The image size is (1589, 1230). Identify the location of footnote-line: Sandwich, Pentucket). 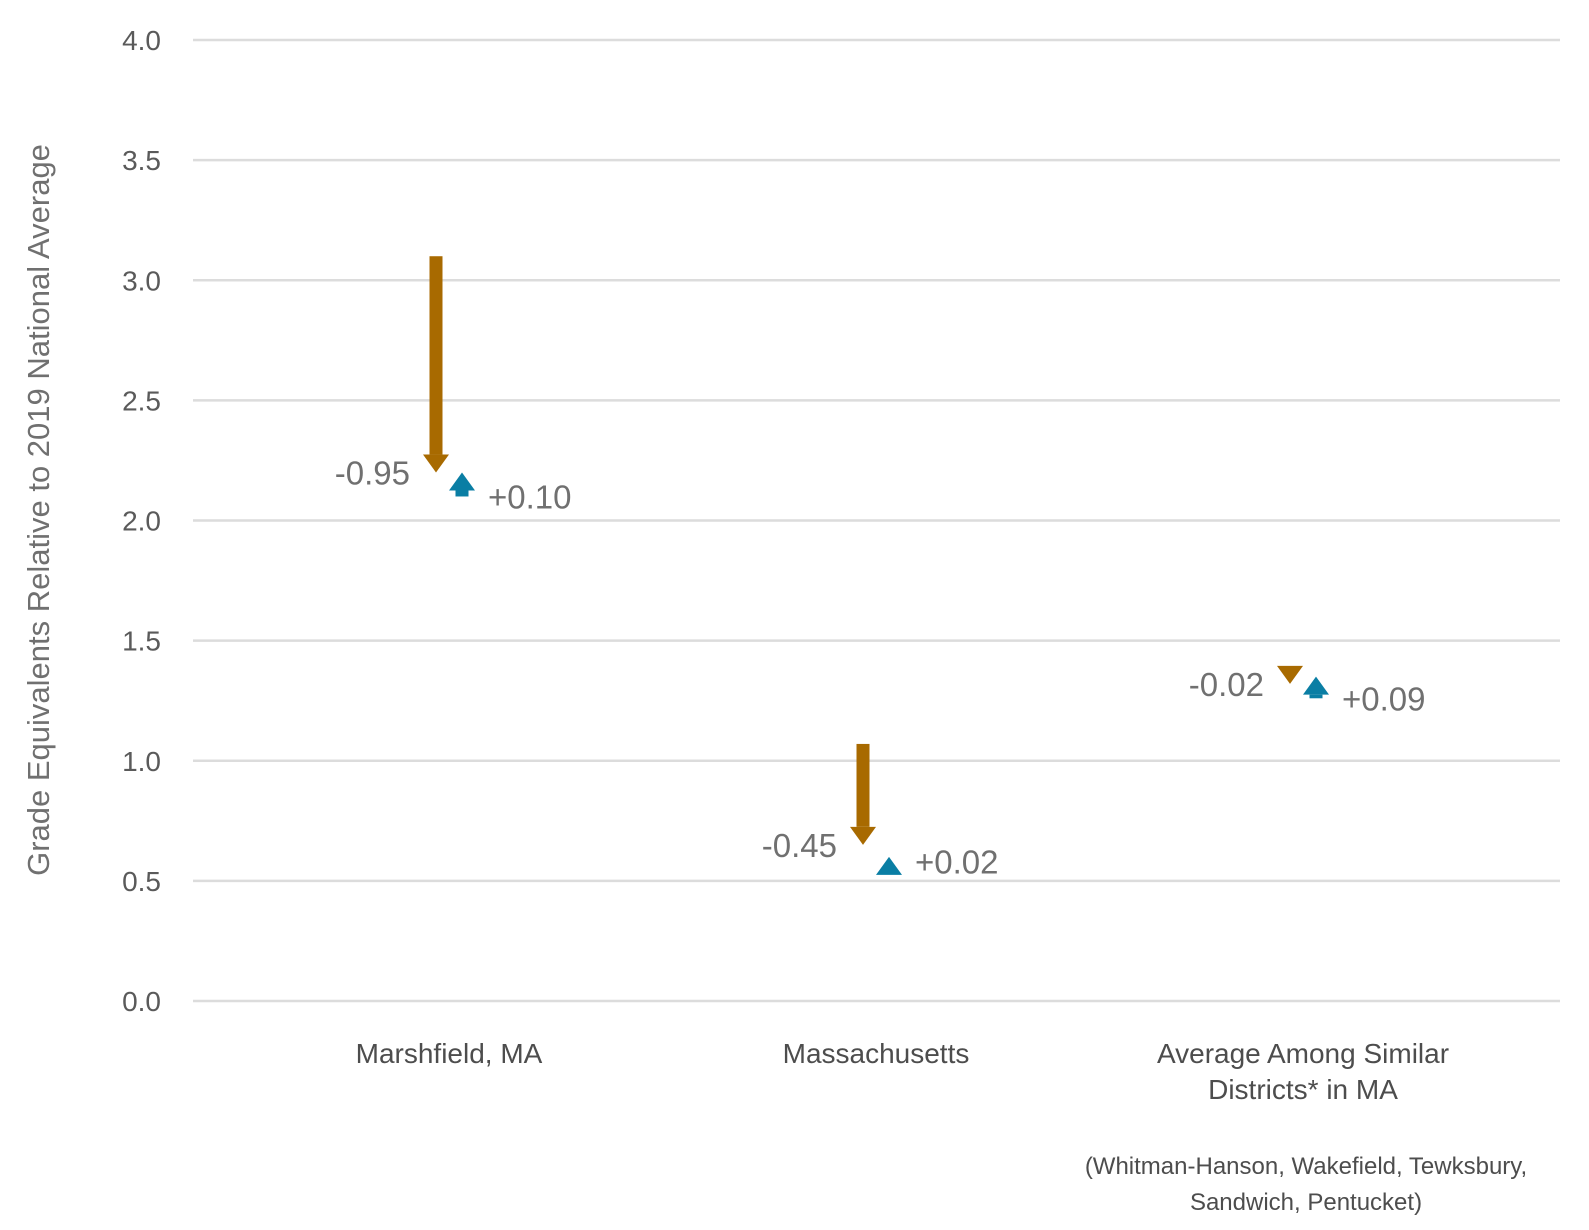
(1306, 1202).